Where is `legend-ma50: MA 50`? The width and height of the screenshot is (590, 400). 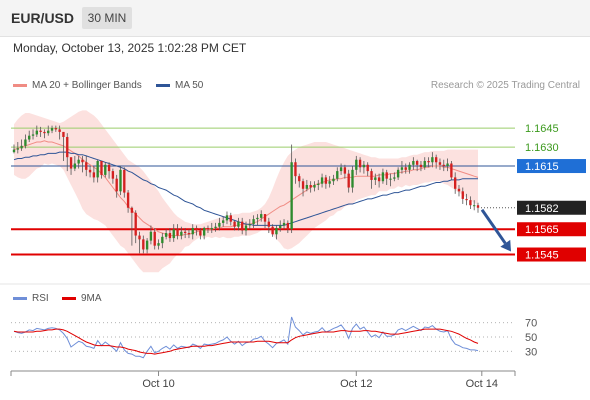 legend-ma50: MA 50 is located at coordinates (179, 85).